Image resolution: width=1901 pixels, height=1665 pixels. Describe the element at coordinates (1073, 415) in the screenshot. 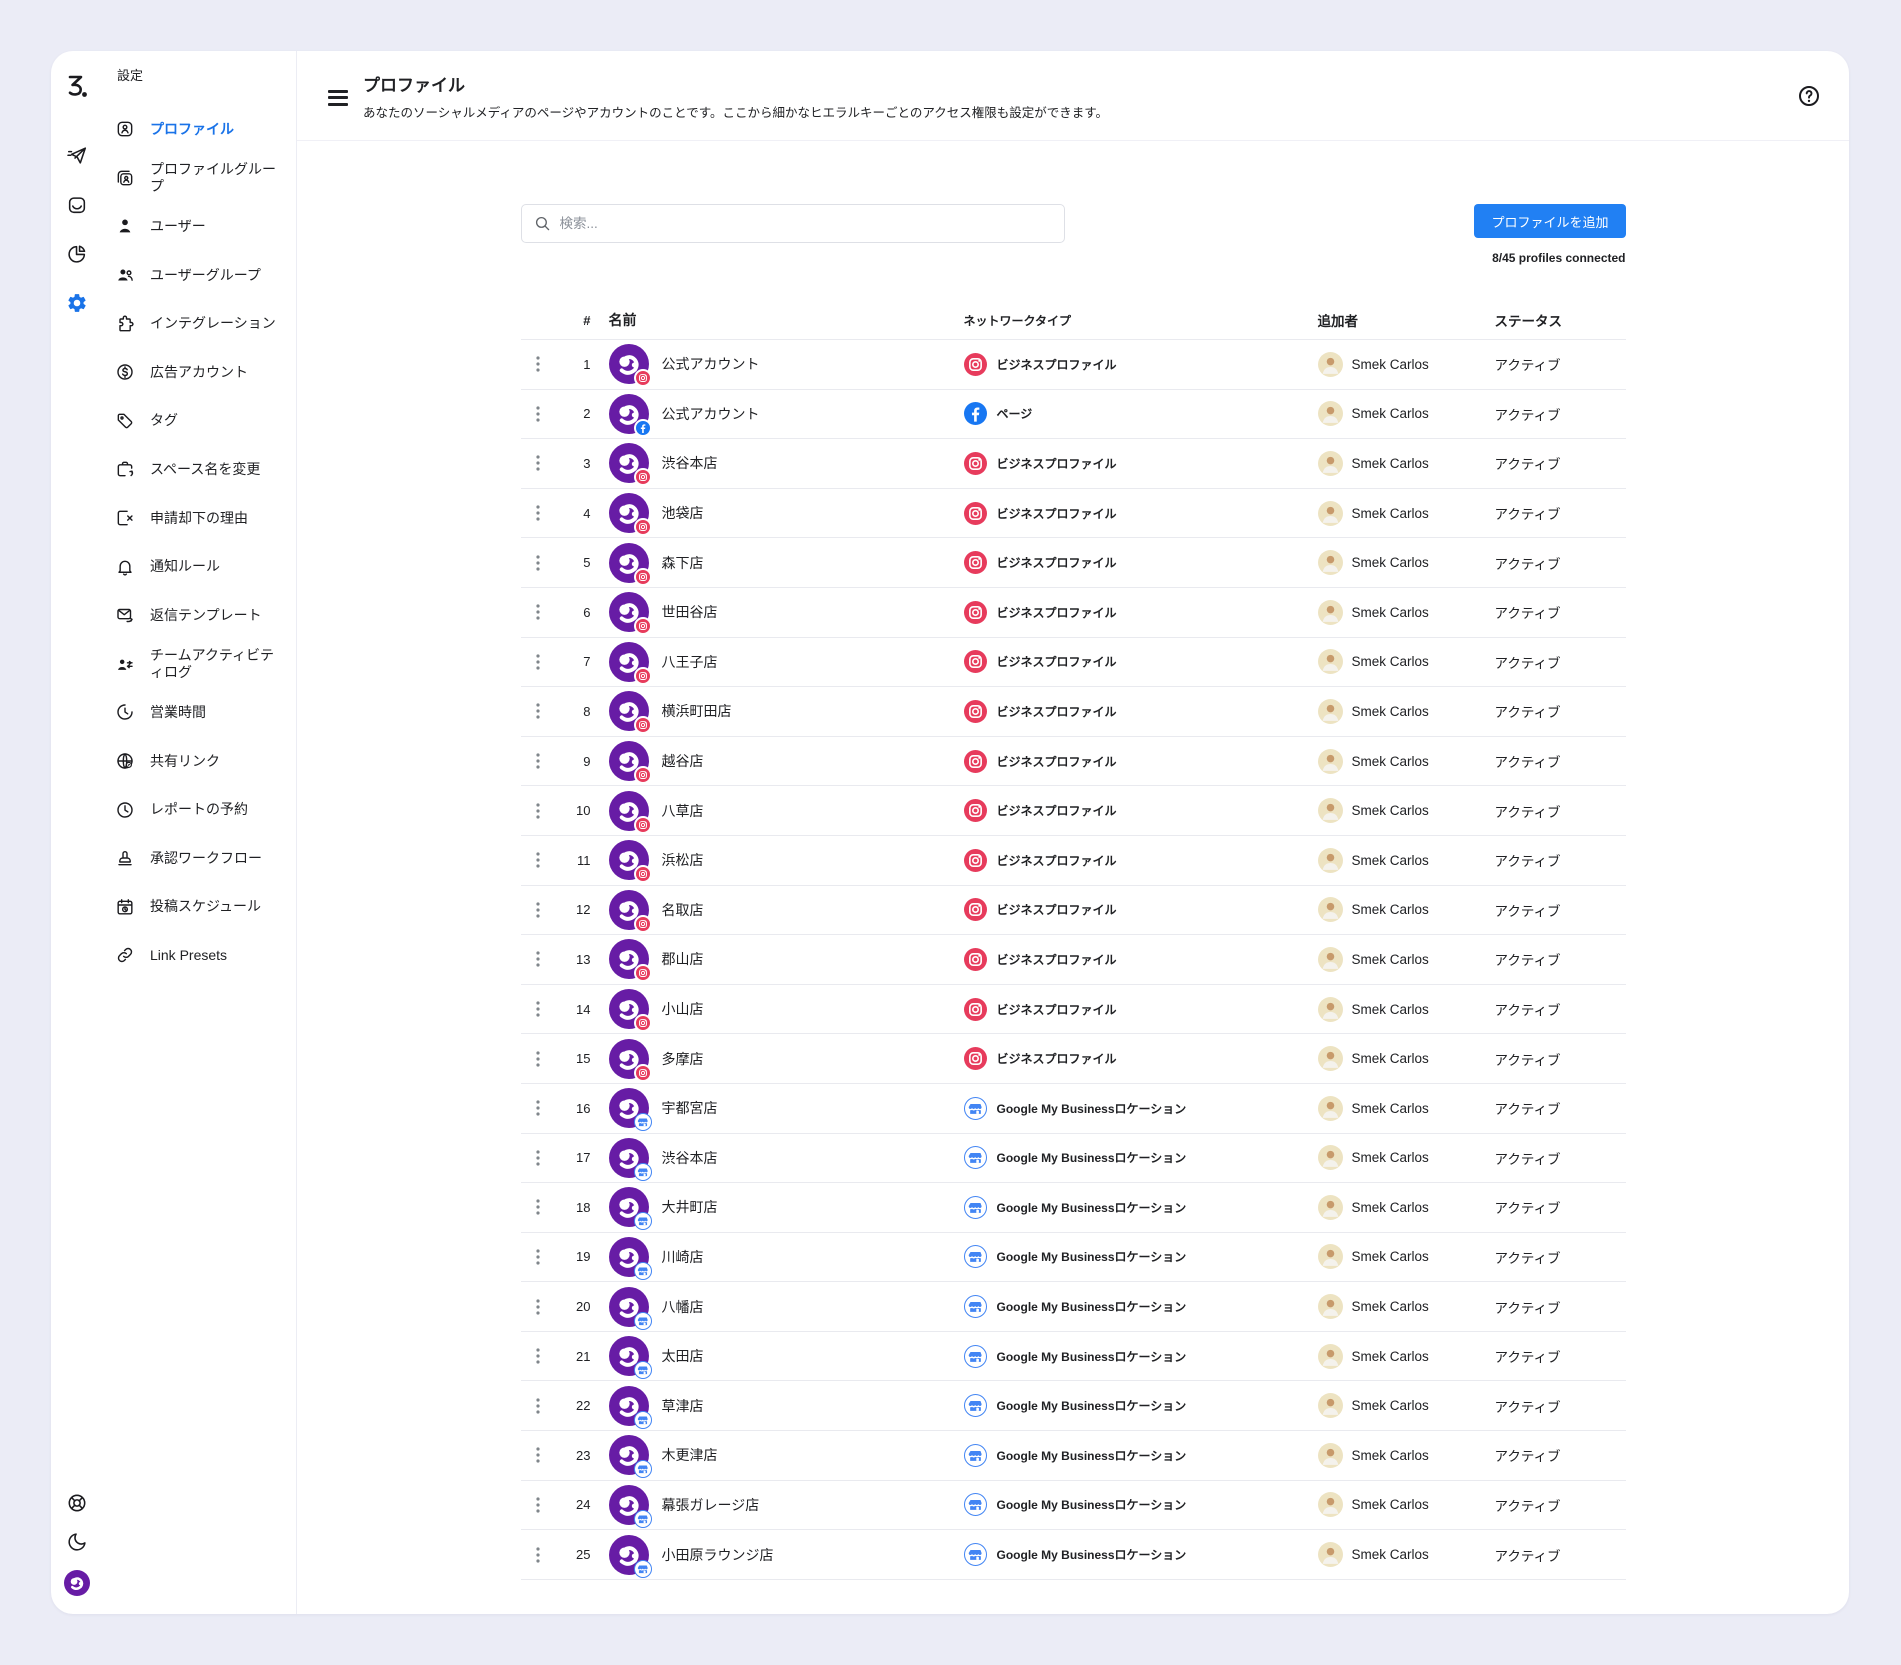

I see `table-row: 2 公式アカウント ページ Smek Carlos アクティブ` at that location.